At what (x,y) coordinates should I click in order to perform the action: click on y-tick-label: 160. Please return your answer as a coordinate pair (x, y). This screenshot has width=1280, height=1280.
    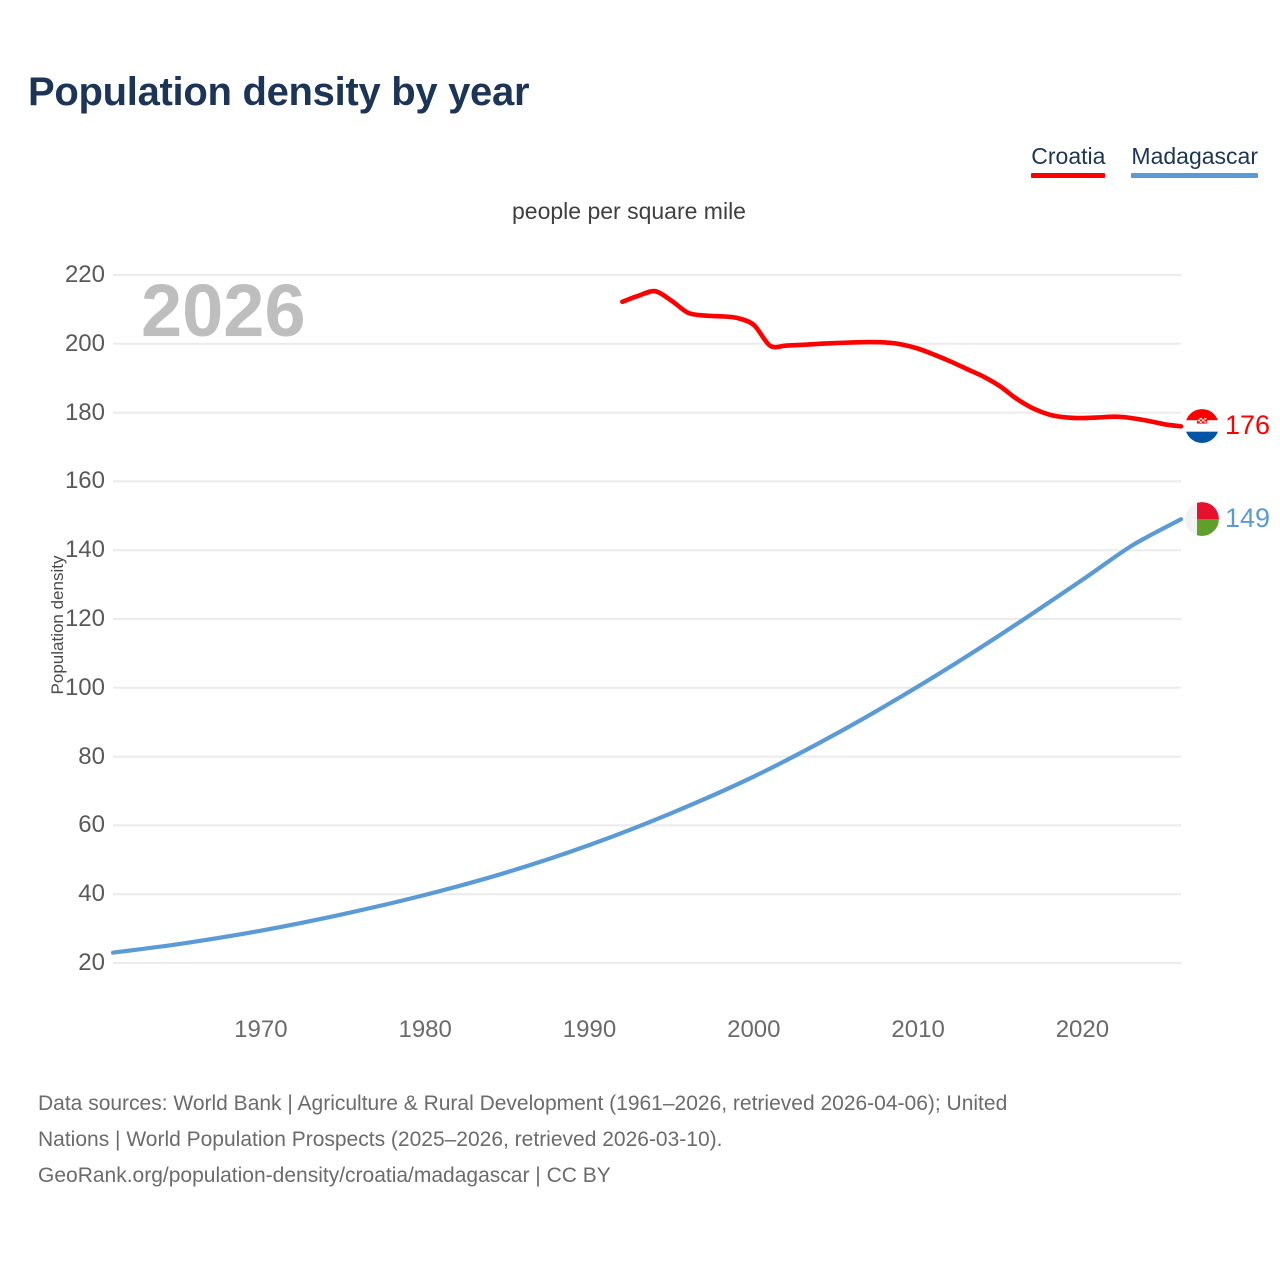
    Looking at the image, I should click on (84, 481).